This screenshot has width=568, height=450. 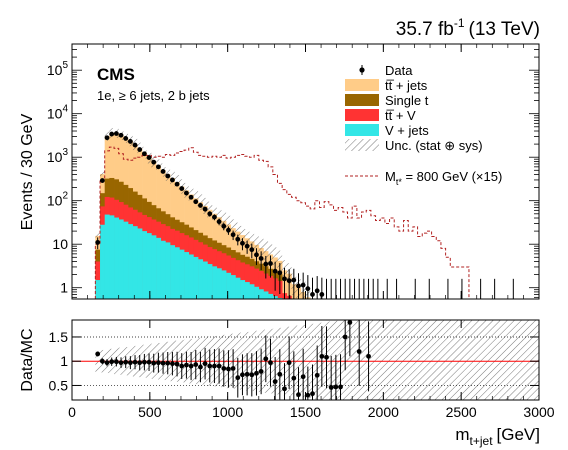 I want to click on ratio-y-tick-label-0: 0.5, so click(x=59, y=385).